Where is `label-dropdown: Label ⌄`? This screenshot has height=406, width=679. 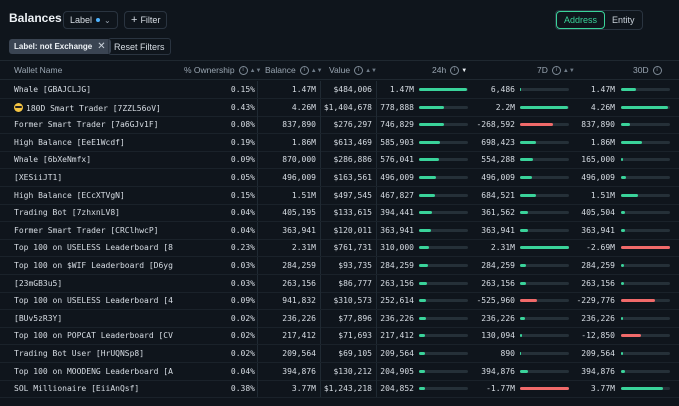
label-dropdown: Label ⌄ is located at coordinates (90, 20).